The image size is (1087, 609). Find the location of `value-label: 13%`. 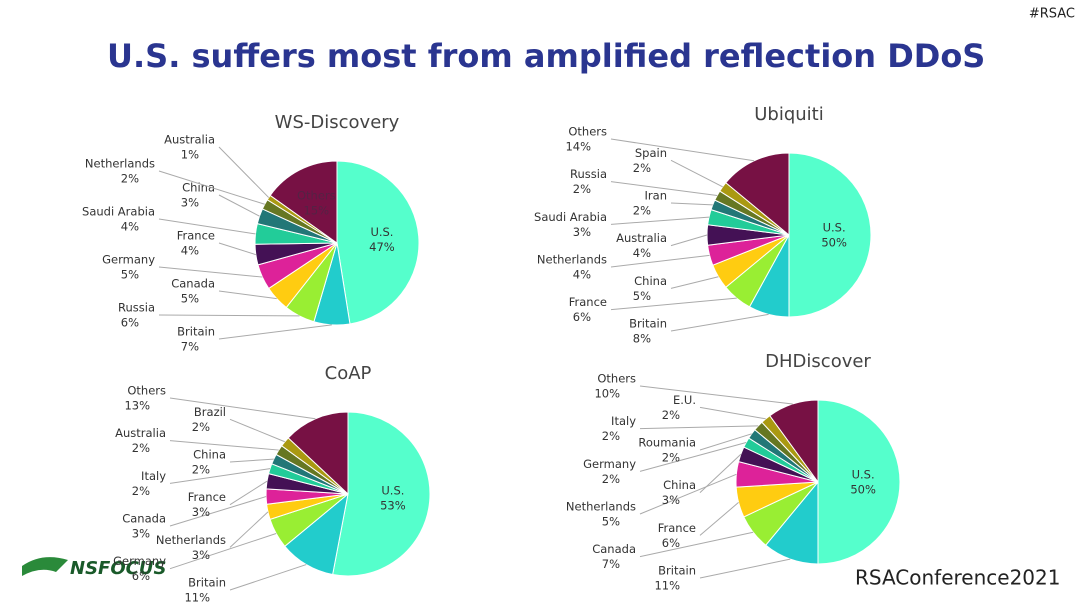

value-label: 13% is located at coordinates (137, 406).